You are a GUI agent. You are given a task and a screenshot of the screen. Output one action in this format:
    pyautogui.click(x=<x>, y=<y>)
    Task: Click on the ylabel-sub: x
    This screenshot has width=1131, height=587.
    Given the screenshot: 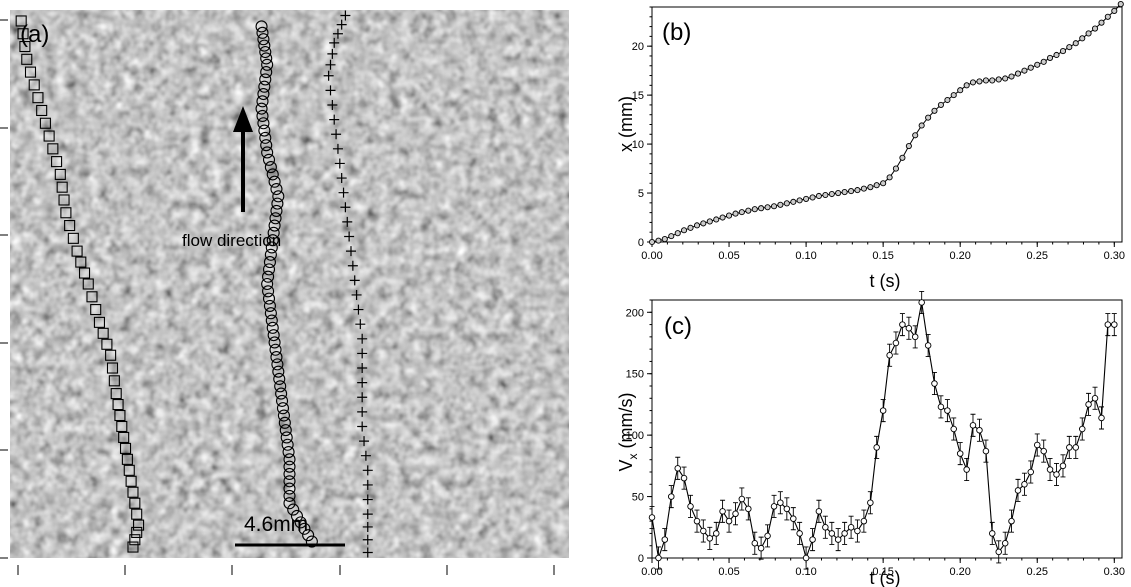 What is the action you would take?
    pyautogui.click(x=633, y=456)
    